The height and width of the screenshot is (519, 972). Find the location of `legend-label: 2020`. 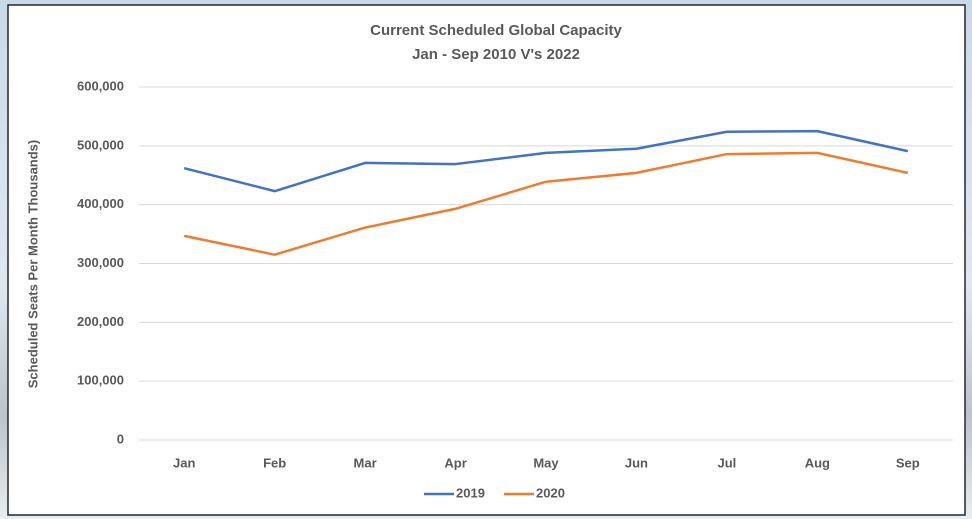

legend-label: 2020 is located at coordinates (550, 492).